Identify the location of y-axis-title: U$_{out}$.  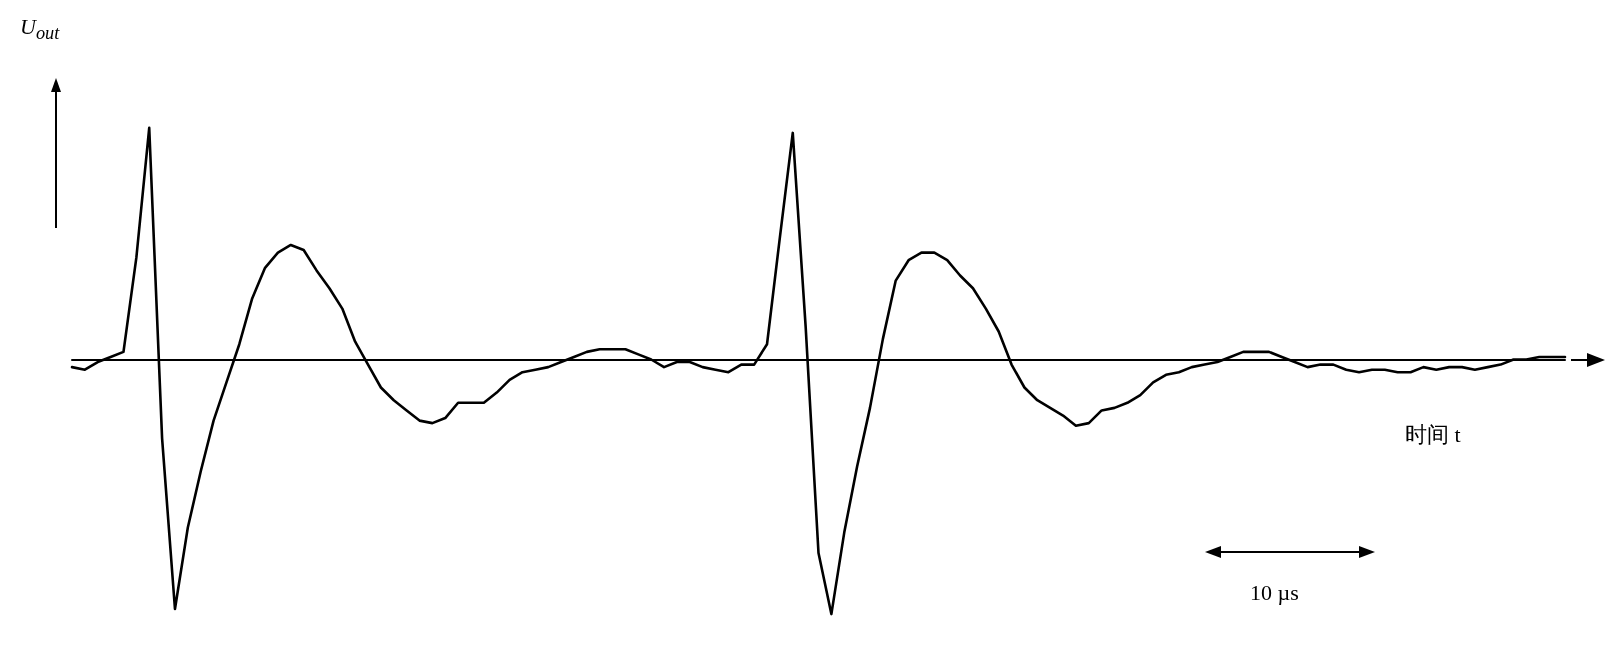
(40, 29).